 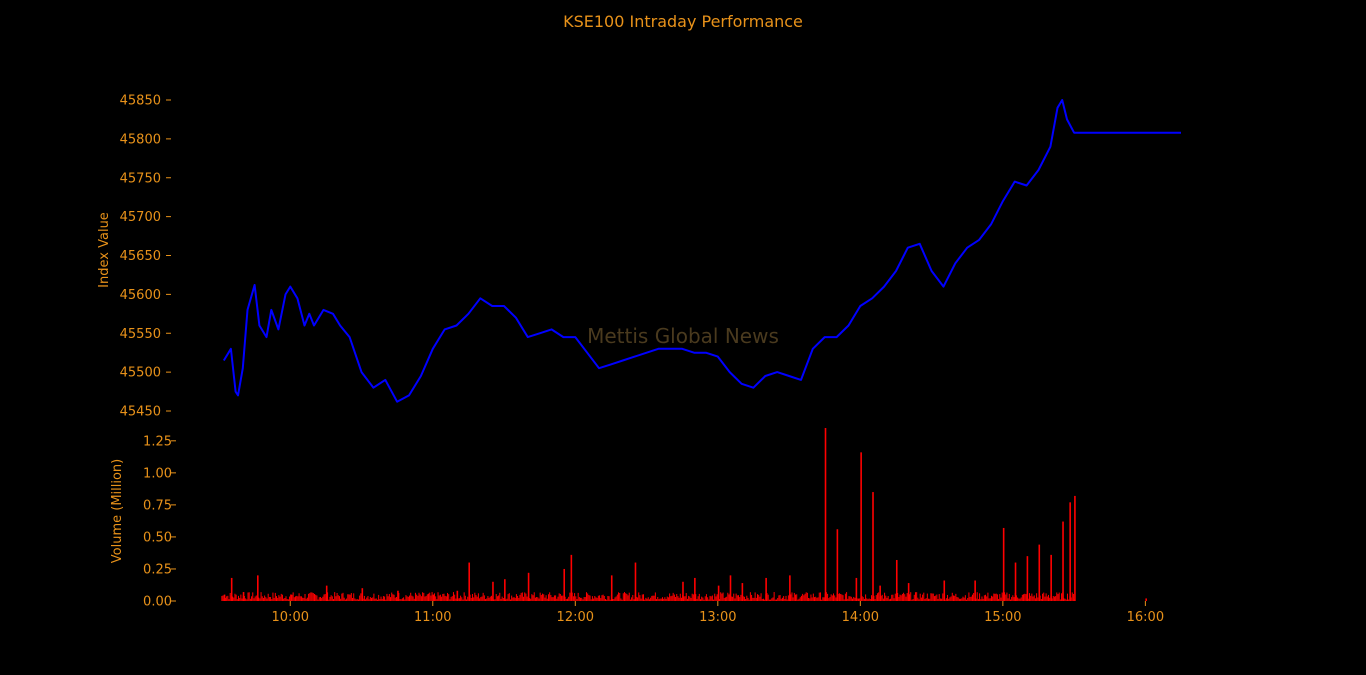 What do you see at coordinates (140, 295) in the screenshot?
I see `index-y-tick-label: 45600` at bounding box center [140, 295].